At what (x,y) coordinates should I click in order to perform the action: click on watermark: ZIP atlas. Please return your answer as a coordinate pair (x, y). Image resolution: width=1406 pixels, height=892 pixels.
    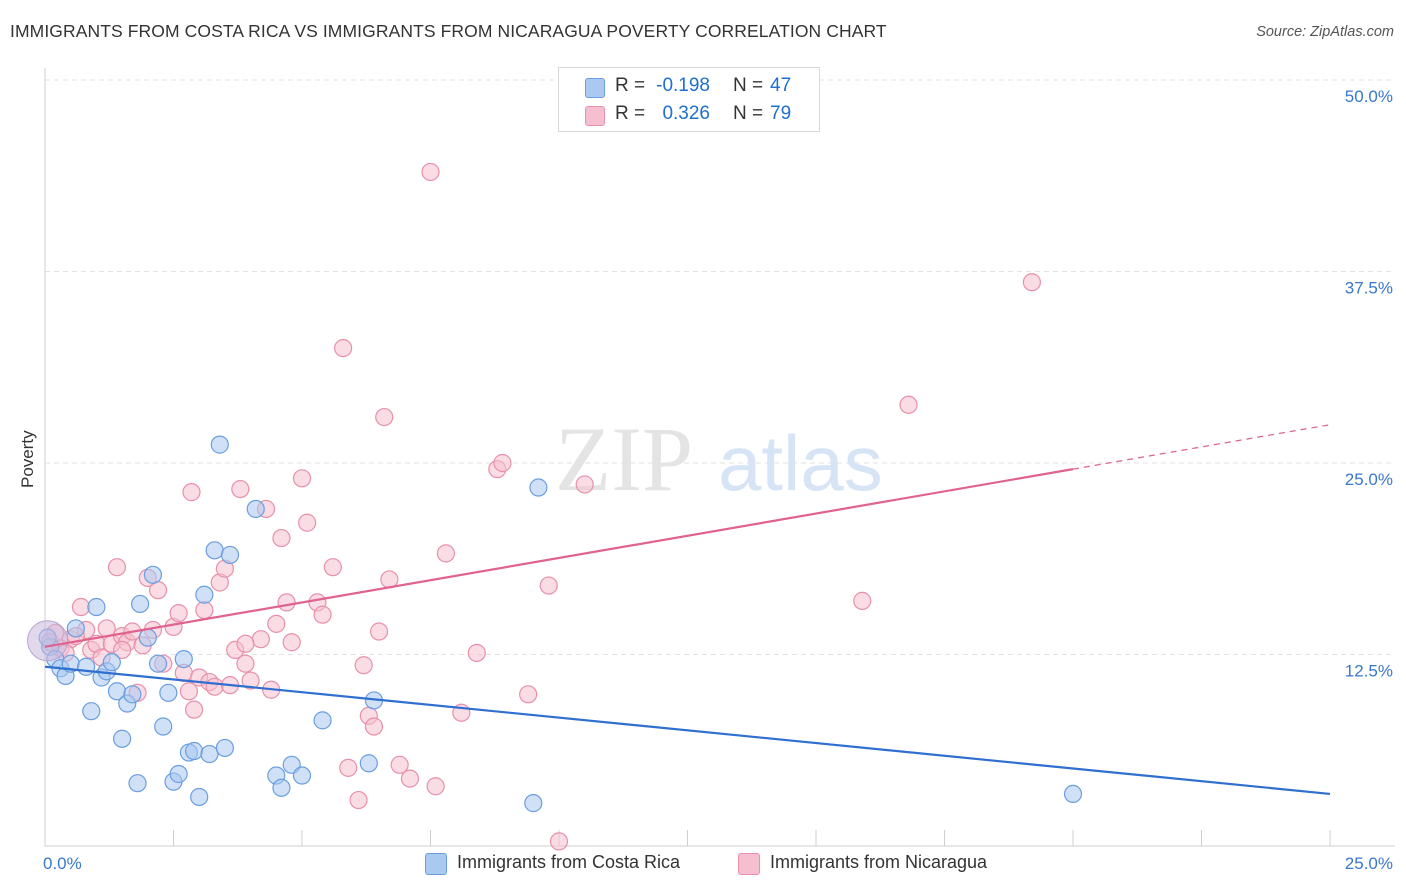
    Looking at the image, I should click on (719, 459).